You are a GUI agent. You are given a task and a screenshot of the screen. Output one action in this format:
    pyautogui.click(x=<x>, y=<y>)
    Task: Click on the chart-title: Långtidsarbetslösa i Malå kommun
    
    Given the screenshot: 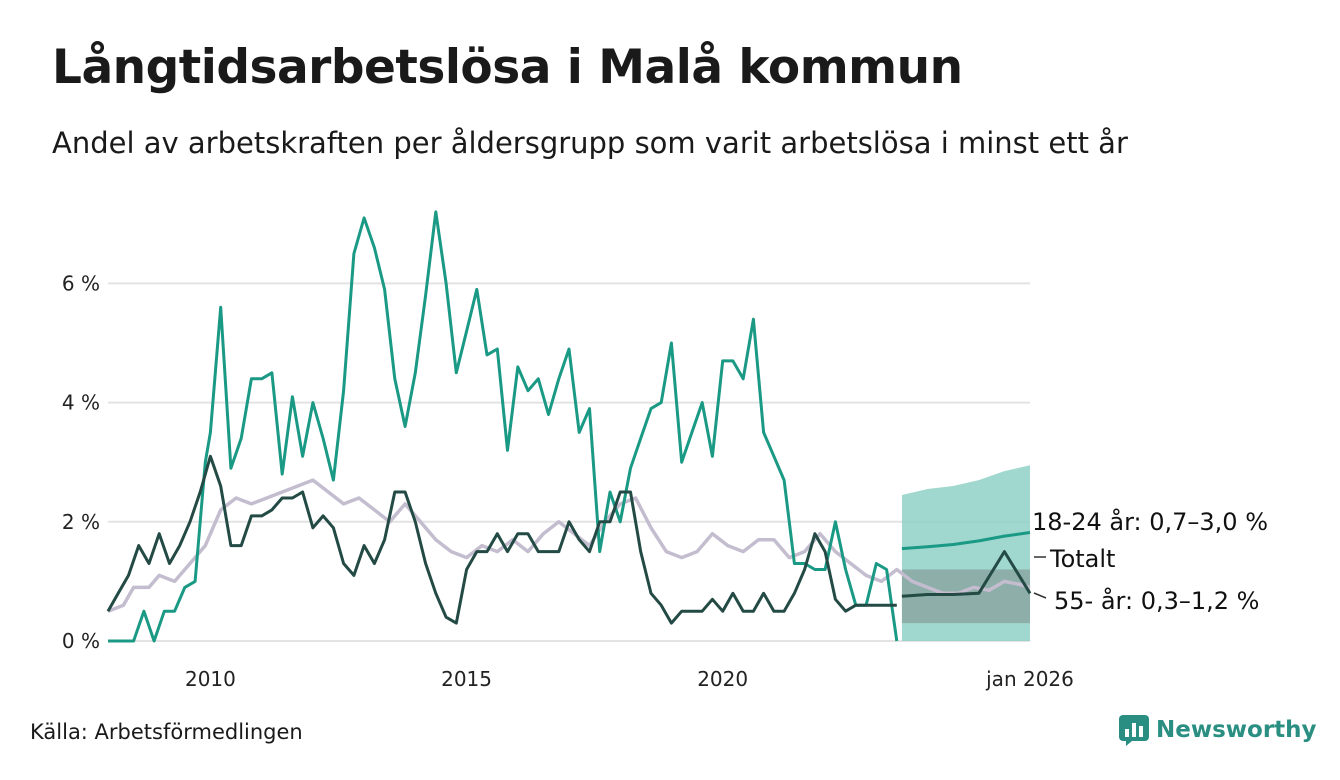 What is the action you would take?
    pyautogui.click(x=507, y=67)
    